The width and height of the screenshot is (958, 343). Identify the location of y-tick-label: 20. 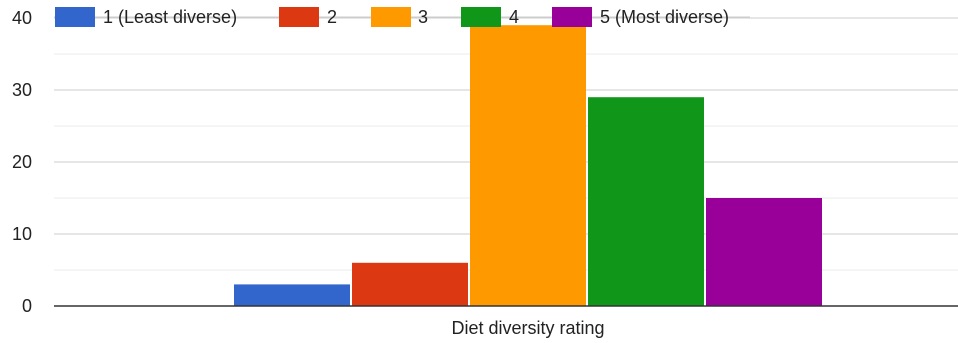
(22, 162).